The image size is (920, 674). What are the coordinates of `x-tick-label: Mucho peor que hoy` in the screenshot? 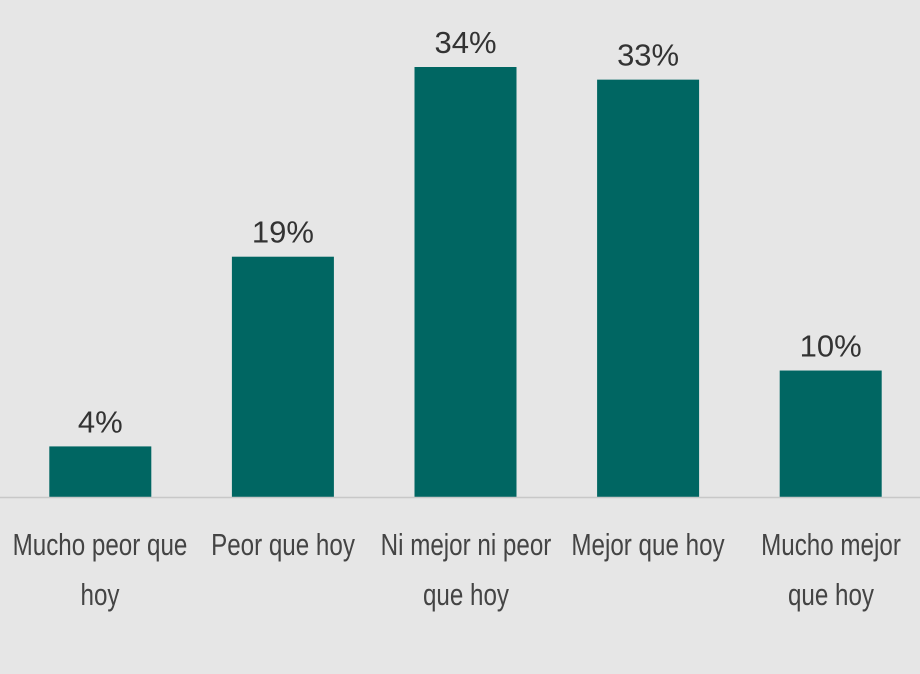 It's located at (100, 569).